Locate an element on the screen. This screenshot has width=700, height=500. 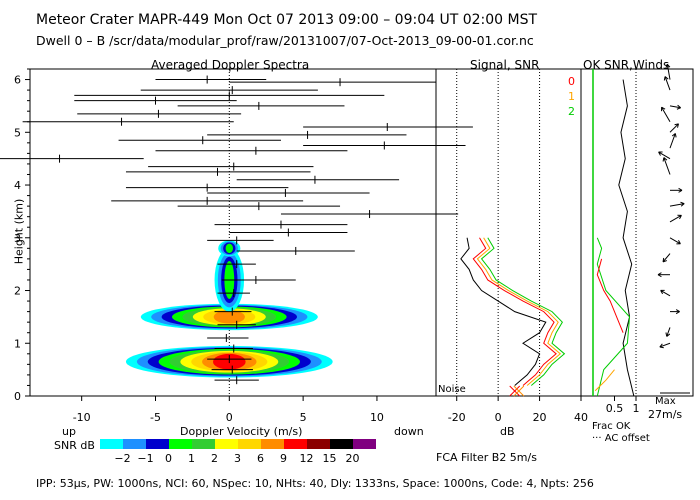
frac-line-frac_ok_green is located at coordinates (613, 317).